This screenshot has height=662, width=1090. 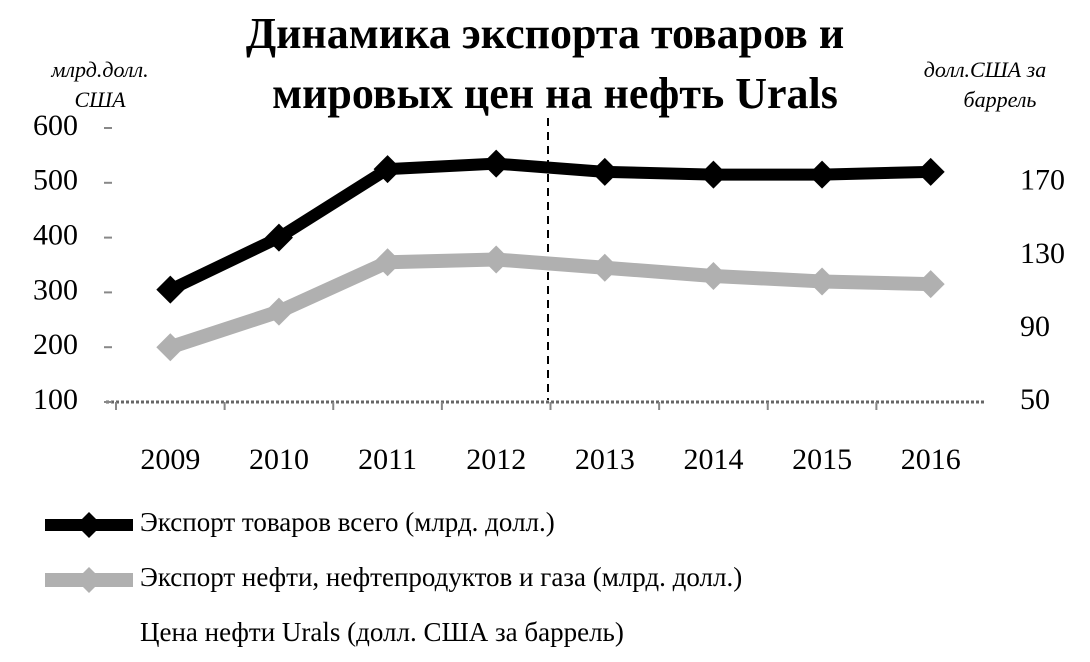 What do you see at coordinates (55, 289) in the screenshot?
I see `y-tick-label: 300` at bounding box center [55, 289].